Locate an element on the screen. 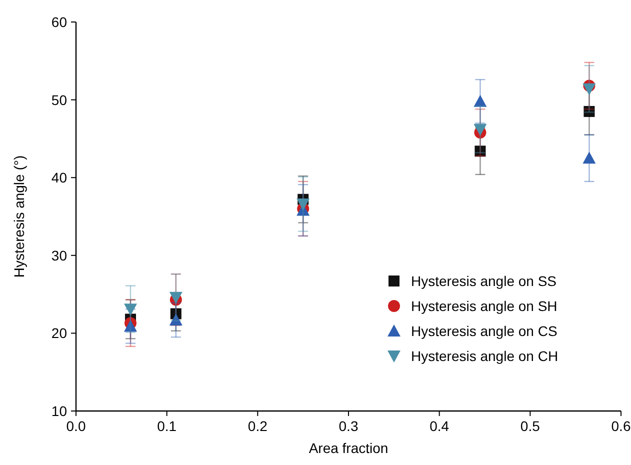  x-axis-title: Area fraction is located at coordinates (348, 448).